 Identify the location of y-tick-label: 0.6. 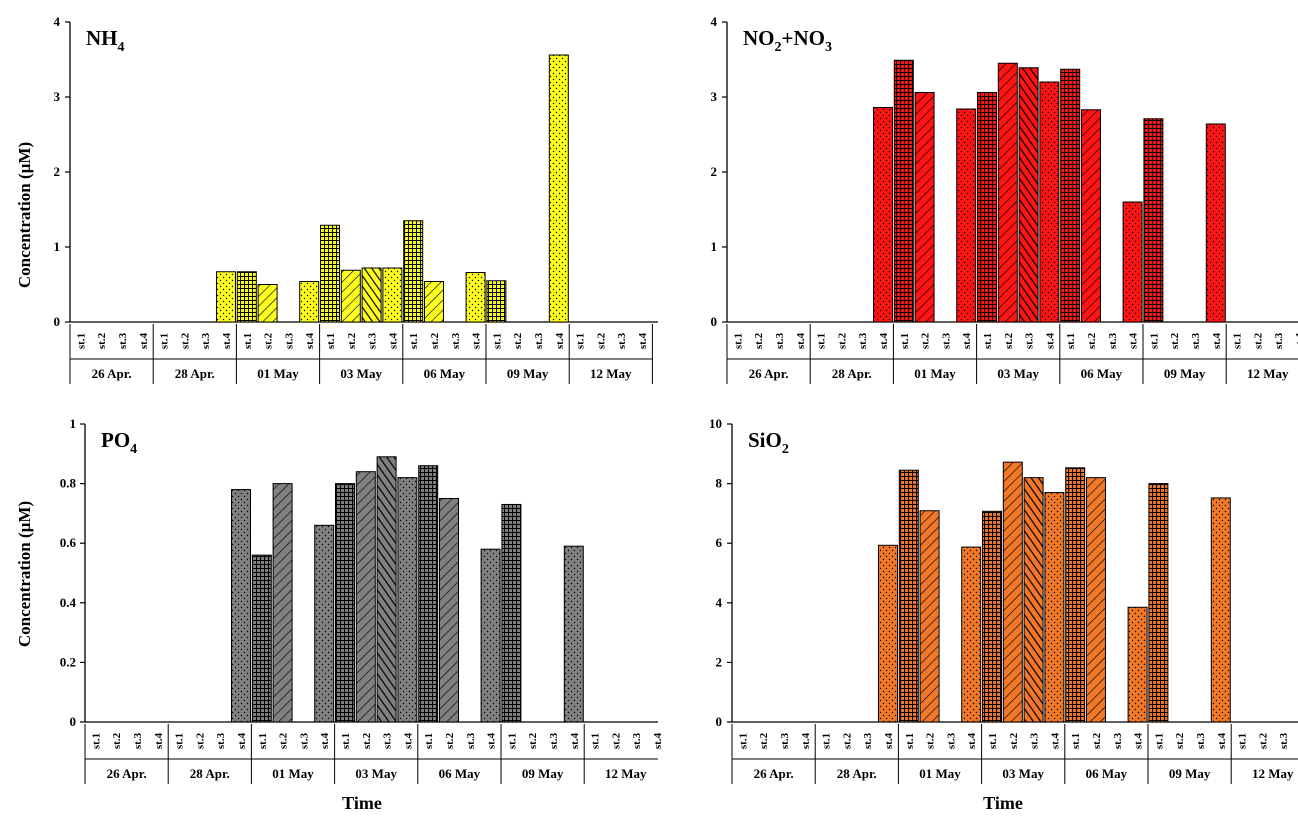
(68, 542).